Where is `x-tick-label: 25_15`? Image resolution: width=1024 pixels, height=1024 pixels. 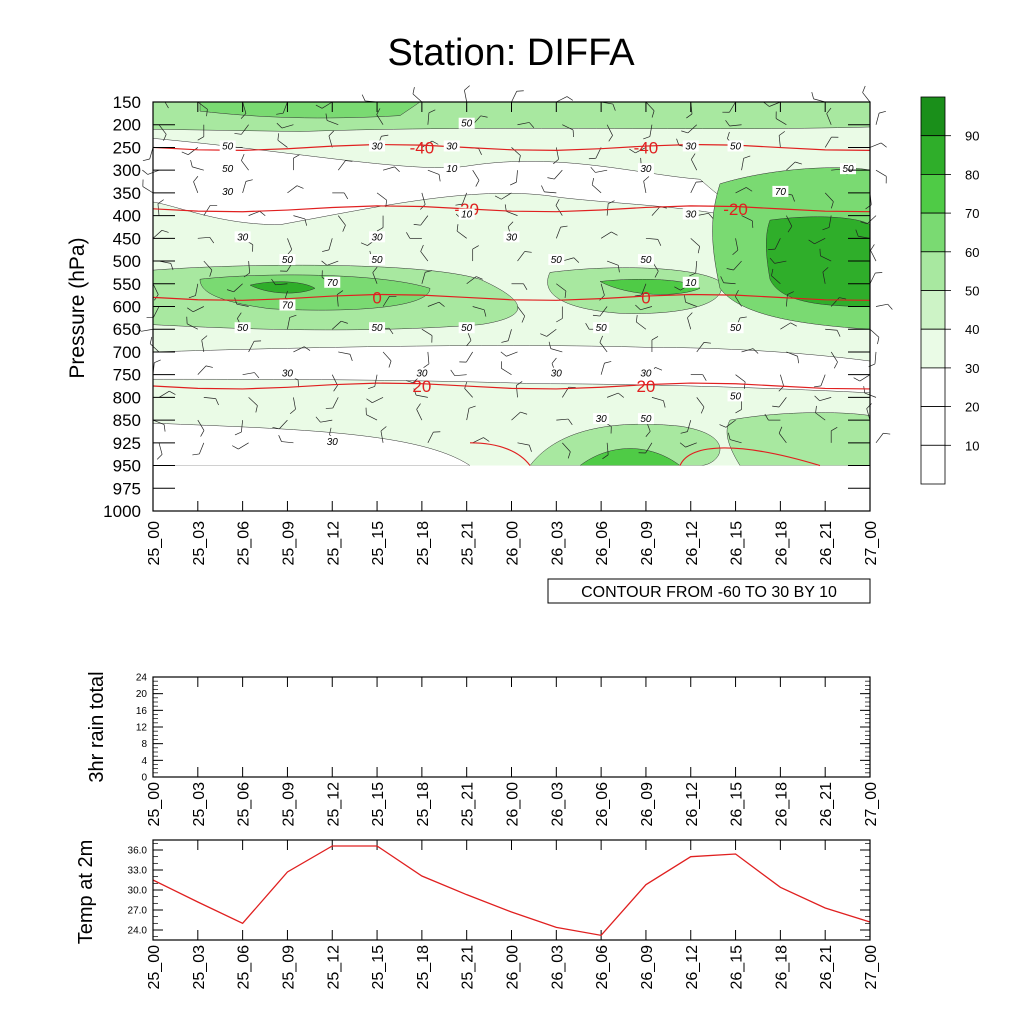 x-tick-label: 25_15 is located at coordinates (378, 804).